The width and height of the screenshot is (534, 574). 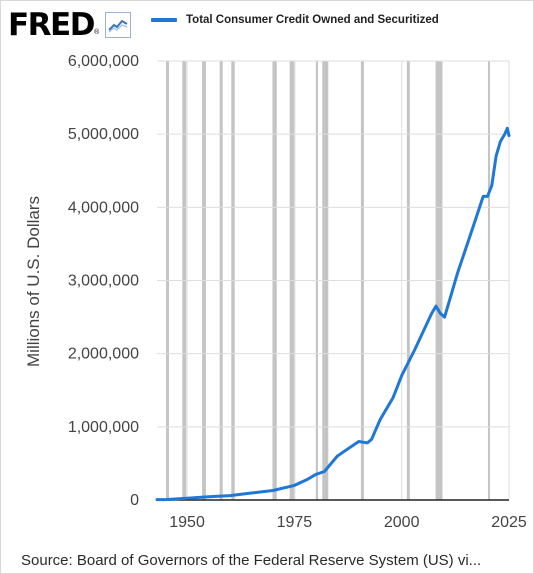 I want to click on y-tick-label: 0, so click(x=134, y=500).